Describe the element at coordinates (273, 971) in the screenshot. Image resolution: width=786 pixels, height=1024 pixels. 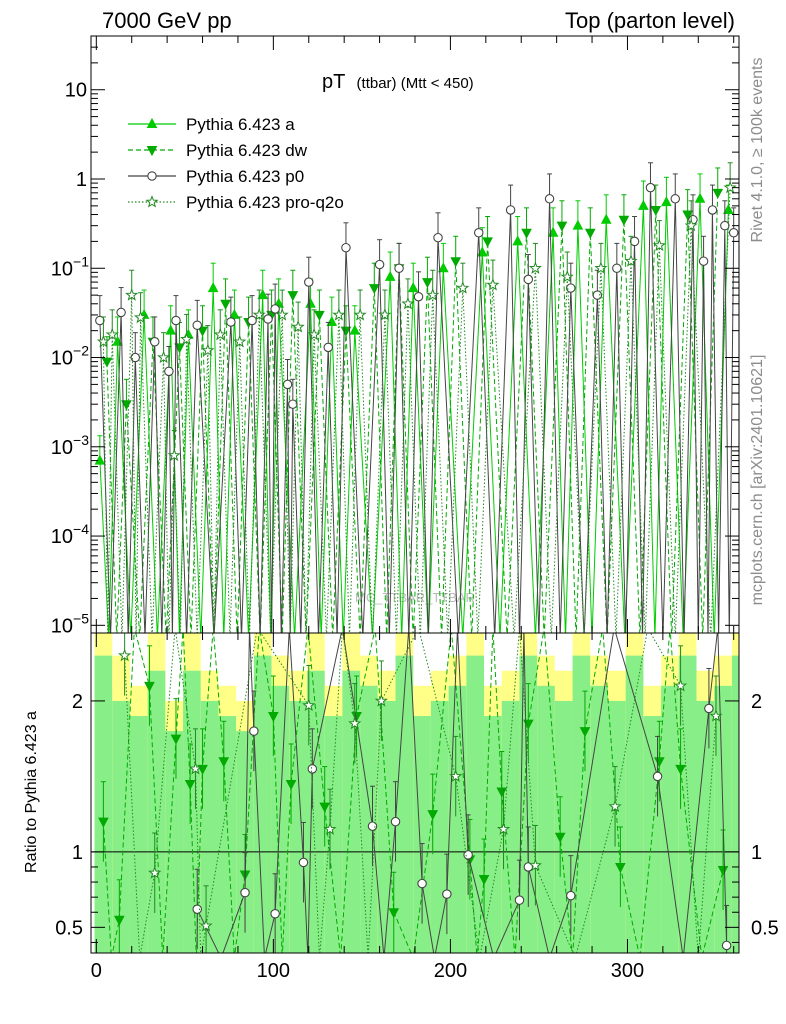
I see `x-tick-label: 100` at that location.